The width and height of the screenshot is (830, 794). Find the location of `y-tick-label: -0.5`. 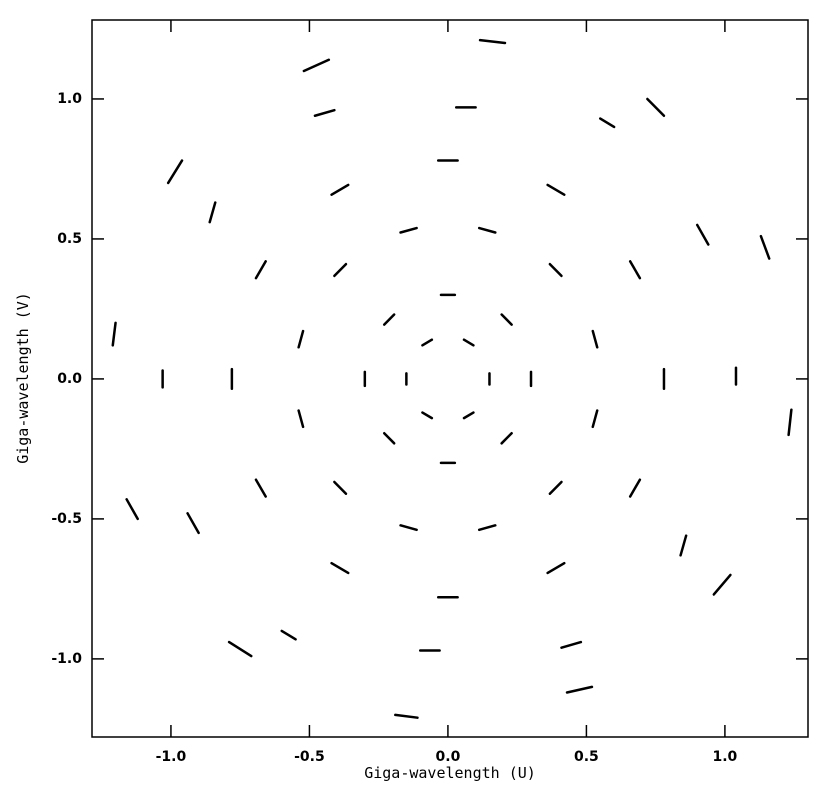

y-tick-label: -0.5 is located at coordinates (66, 519).